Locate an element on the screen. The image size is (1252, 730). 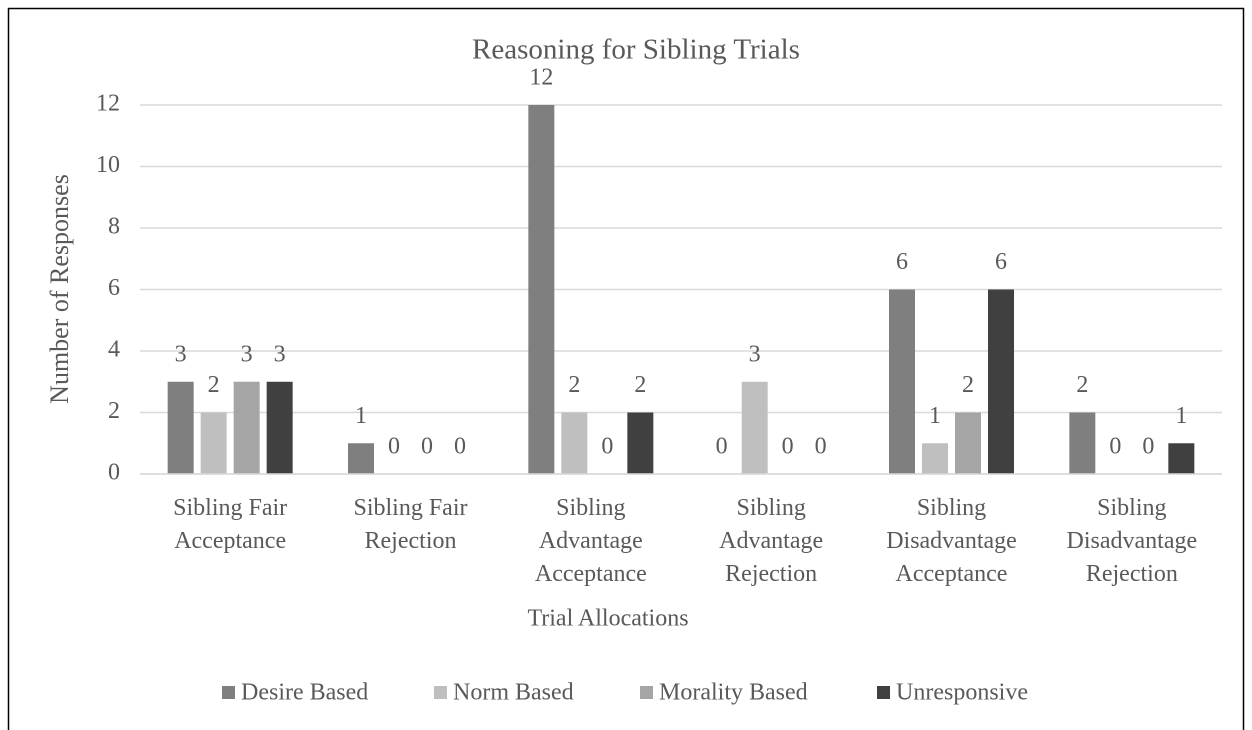
y-tick-label: 6 is located at coordinates (114, 288).